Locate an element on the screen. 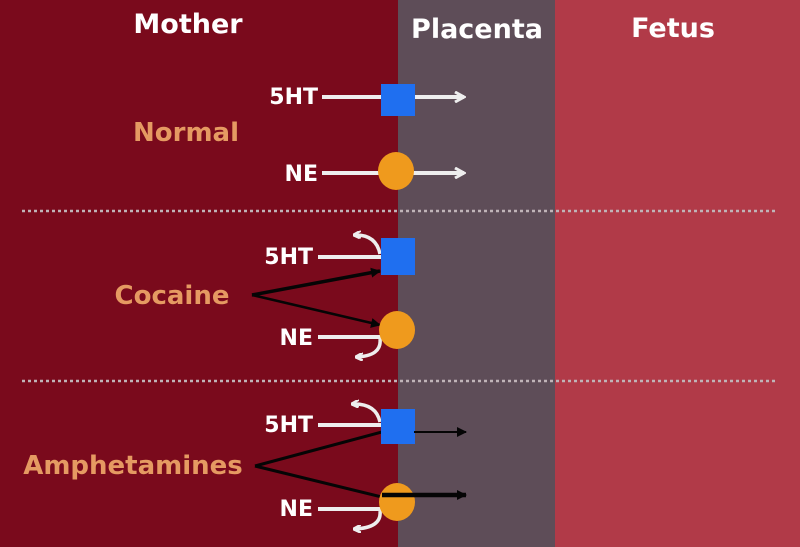 This screenshot has height=547, width=800. drug-line-5ht-amphetamines is located at coordinates (318, 449).